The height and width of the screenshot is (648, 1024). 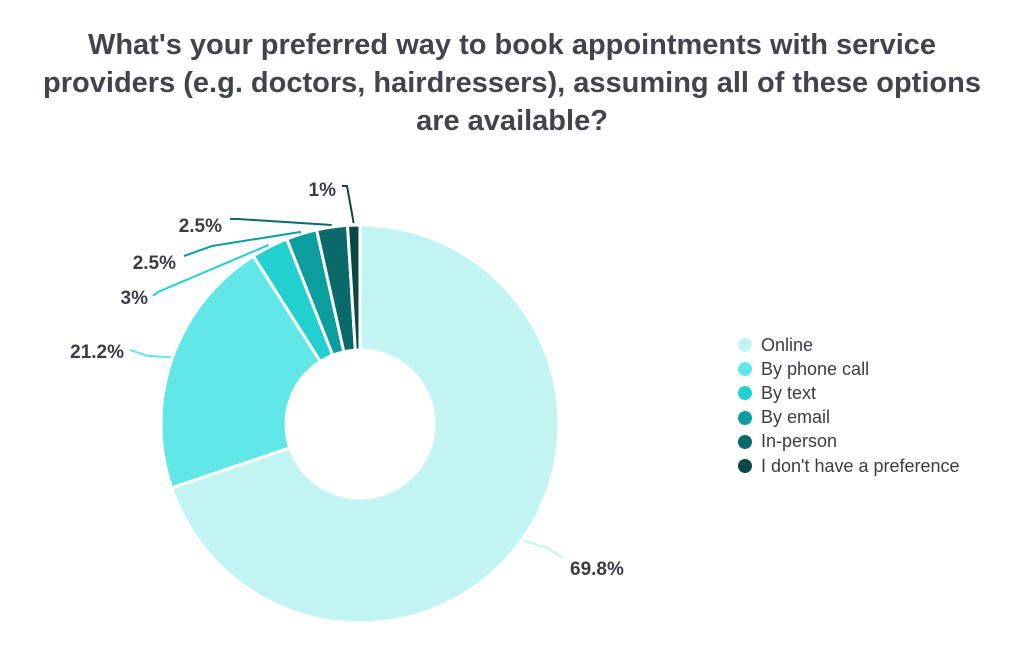 I want to click on leader-line-by-email, so click(x=242, y=243).